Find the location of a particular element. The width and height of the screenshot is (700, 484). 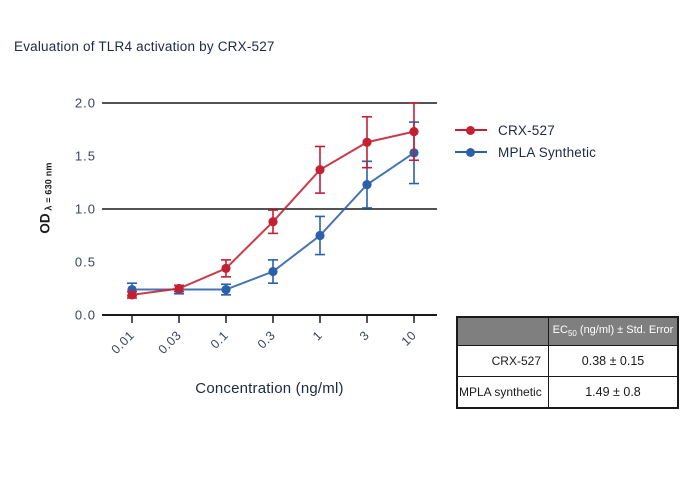

x-tick-label: 1 is located at coordinates (317, 335).